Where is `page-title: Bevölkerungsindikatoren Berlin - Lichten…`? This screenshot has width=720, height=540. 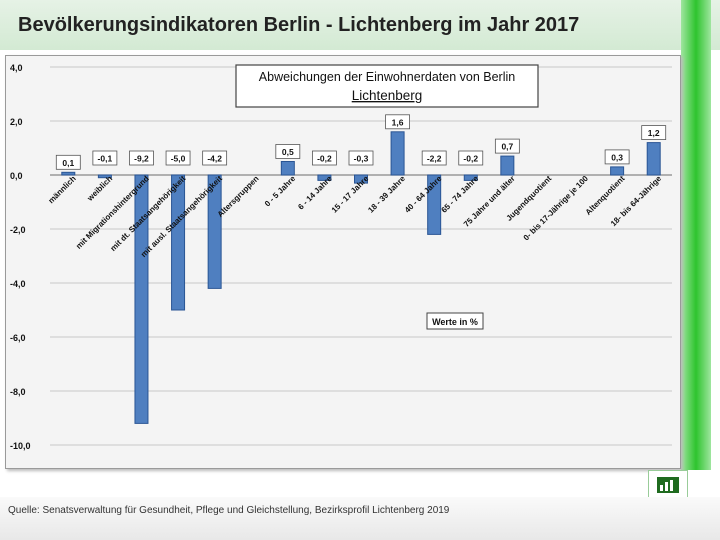
page-title: Bevölkerungsindikatoren Berlin - Lichten… is located at coordinates (299, 25).